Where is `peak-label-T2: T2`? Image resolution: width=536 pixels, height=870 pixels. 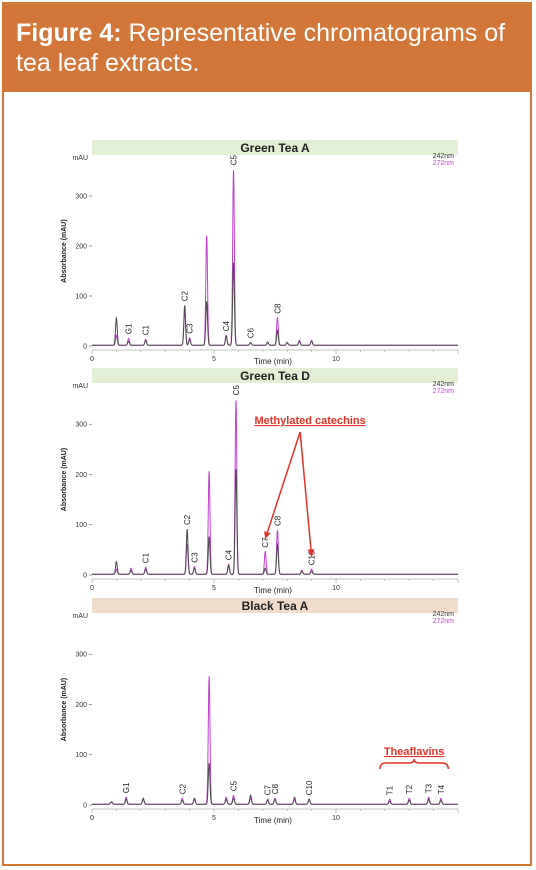
peak-label-T2: T2 is located at coordinates (409, 789).